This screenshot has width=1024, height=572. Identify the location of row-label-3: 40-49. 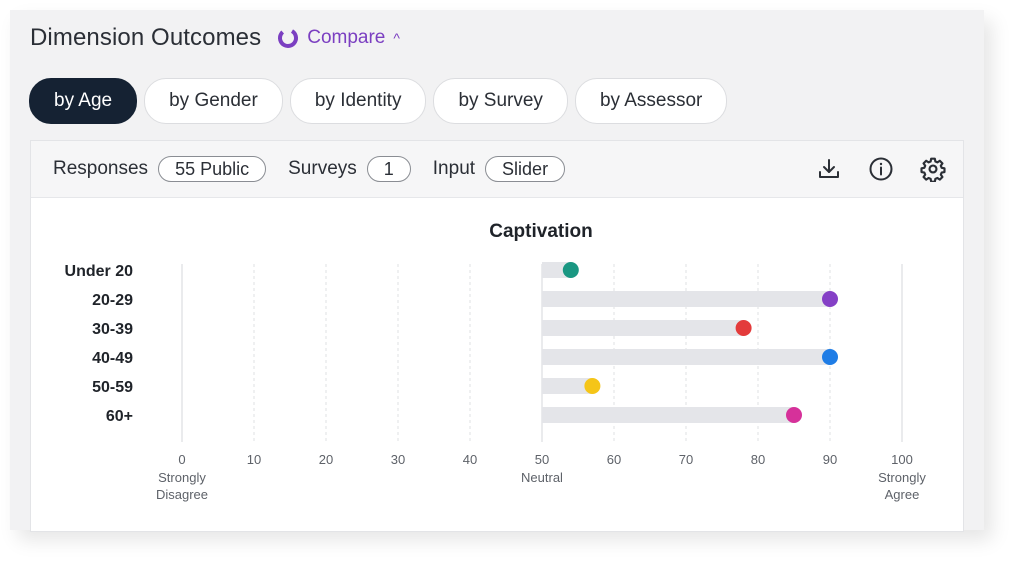
(112, 358).